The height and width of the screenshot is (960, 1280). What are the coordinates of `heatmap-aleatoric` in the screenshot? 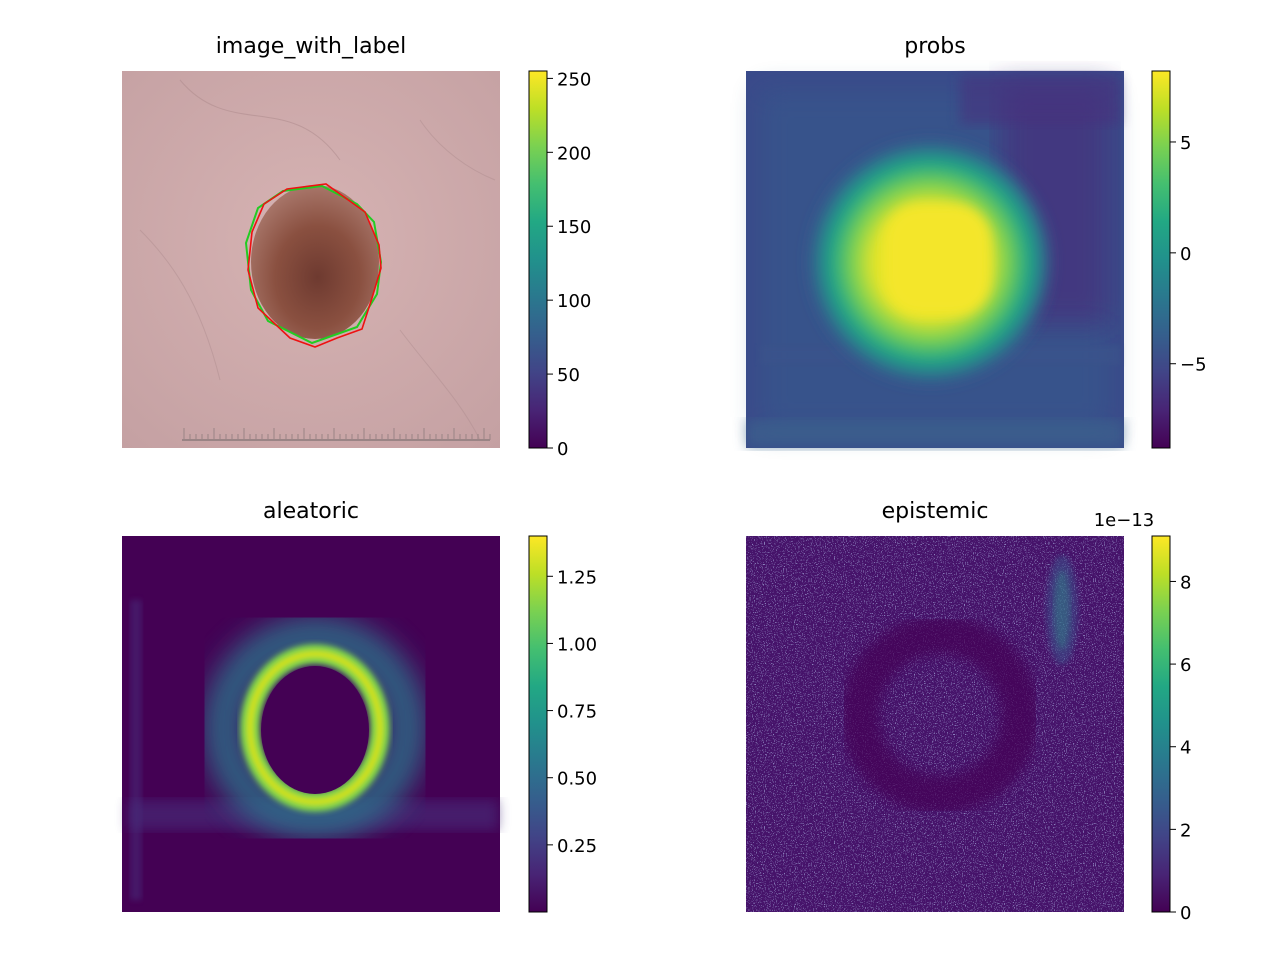 It's located at (311, 724).